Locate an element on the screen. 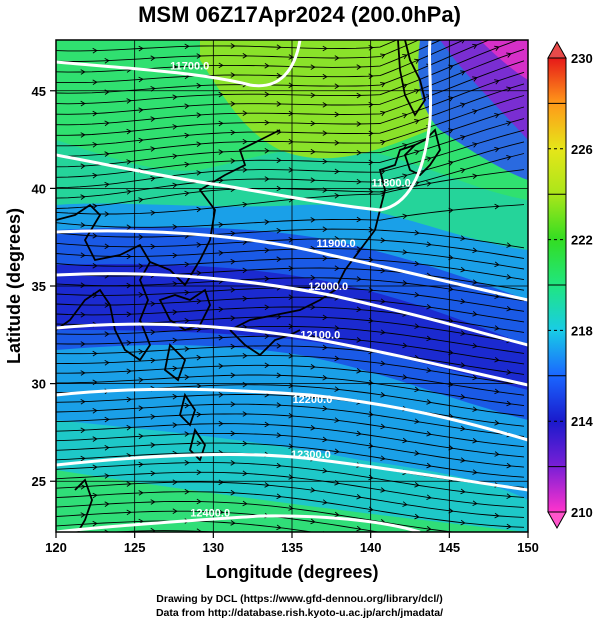 The width and height of the screenshot is (599, 625). x-axis: 120 125 130 135 140 145 150 is located at coordinates (292, 543).